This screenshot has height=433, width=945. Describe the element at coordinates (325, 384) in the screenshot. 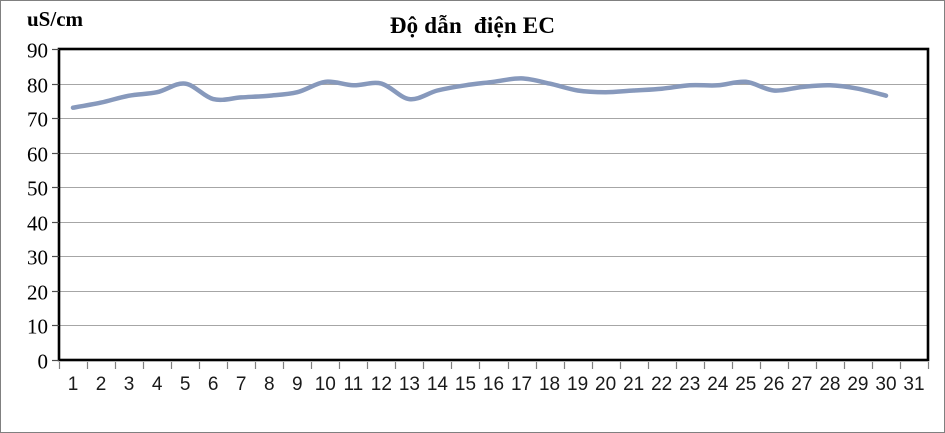

I see `x-axis-tick-label: 10` at that location.